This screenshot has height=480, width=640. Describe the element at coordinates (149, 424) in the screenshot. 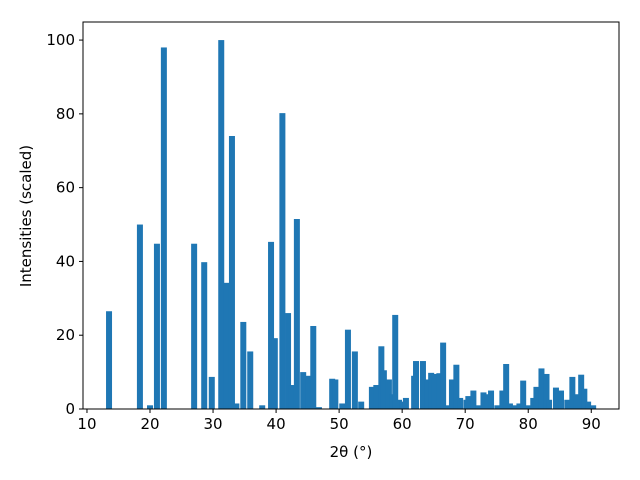

I see `x-tick-label: 20` at that location.